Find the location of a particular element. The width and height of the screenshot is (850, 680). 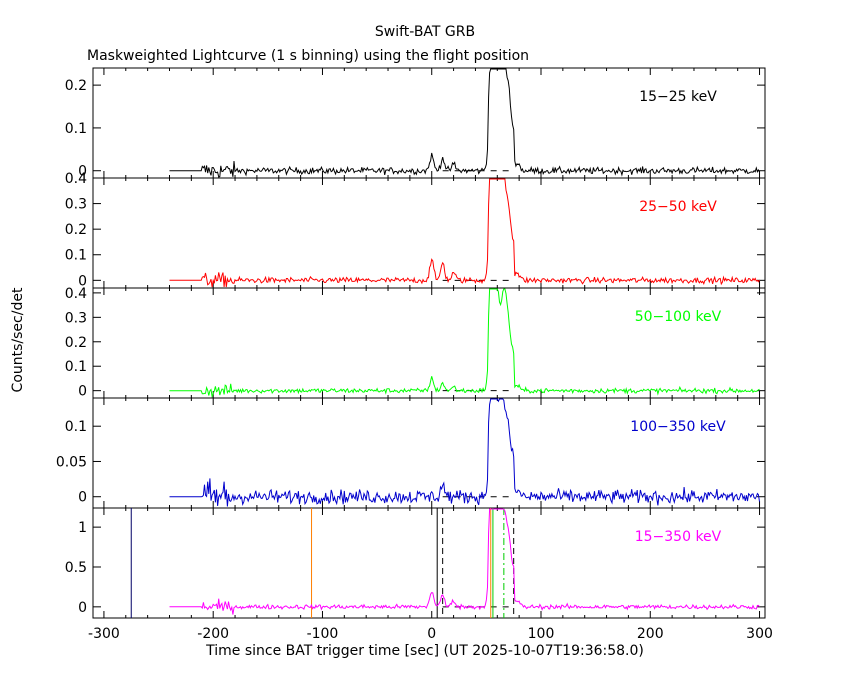

x-tick-label: 0 is located at coordinates (431, 634).